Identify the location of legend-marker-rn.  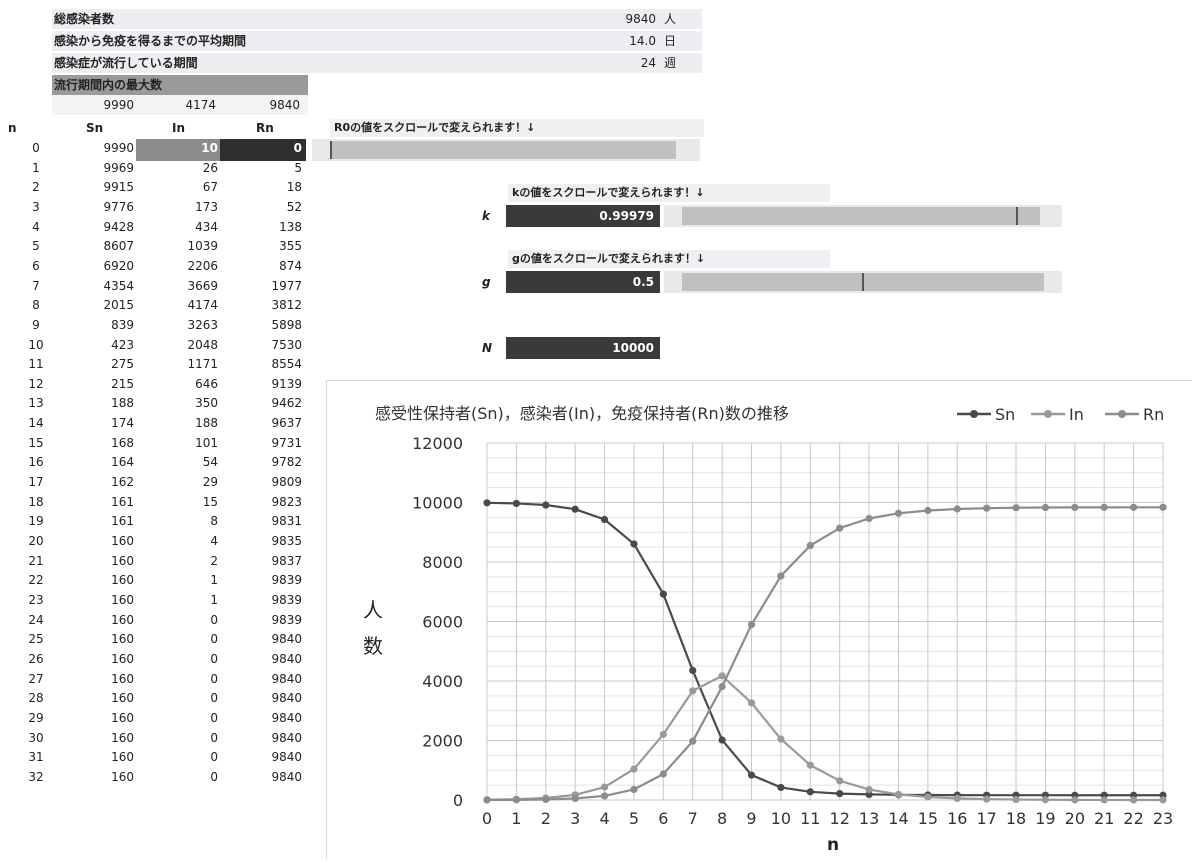
(1122, 414).